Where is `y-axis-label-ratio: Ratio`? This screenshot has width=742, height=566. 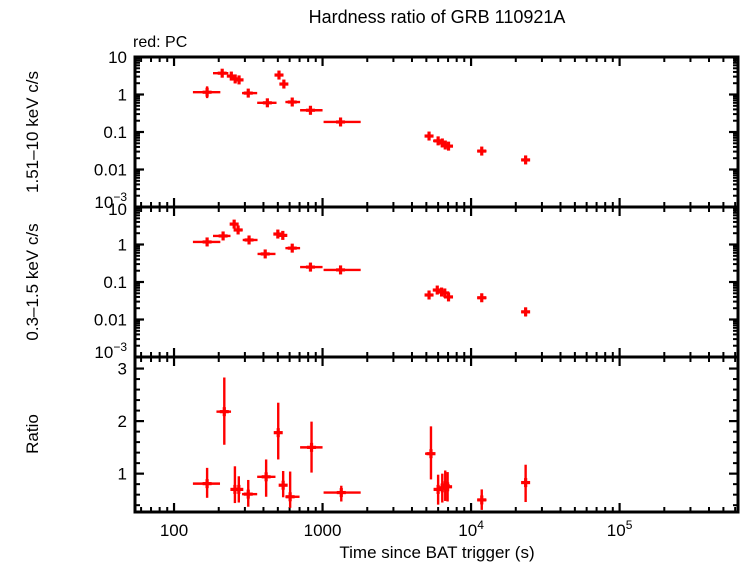 y-axis-label-ratio: Ratio is located at coordinates (32, 434).